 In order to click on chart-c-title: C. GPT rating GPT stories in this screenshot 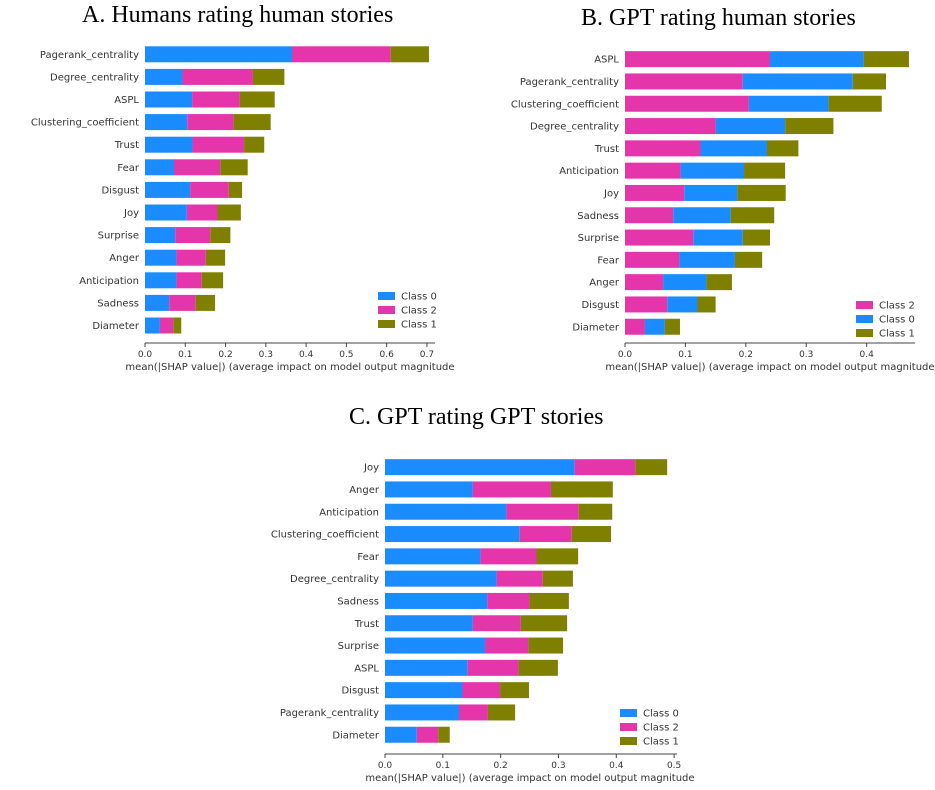, I will do `click(476, 417)`.